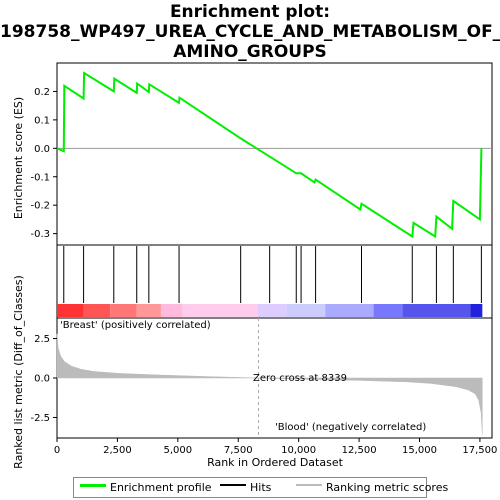 The image size is (500, 500). What do you see at coordinates (274, 281) in the screenshot?
I see `hits-panel` at bounding box center [274, 281].